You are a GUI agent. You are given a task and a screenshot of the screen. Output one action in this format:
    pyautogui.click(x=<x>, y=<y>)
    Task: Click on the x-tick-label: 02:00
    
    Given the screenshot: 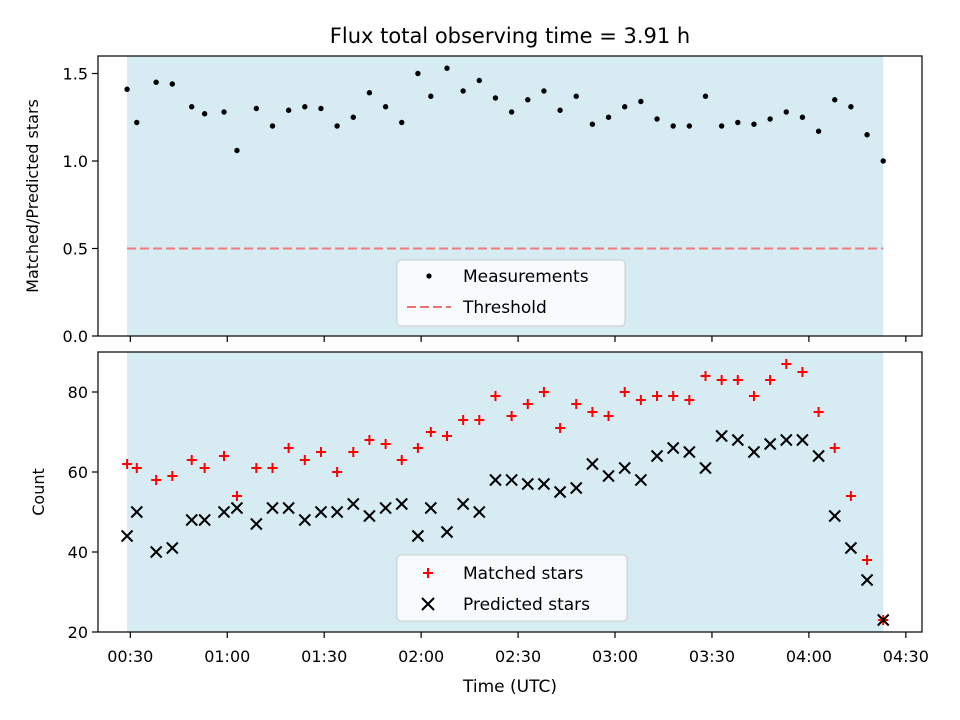 What is the action you would take?
    pyautogui.click(x=421, y=656)
    